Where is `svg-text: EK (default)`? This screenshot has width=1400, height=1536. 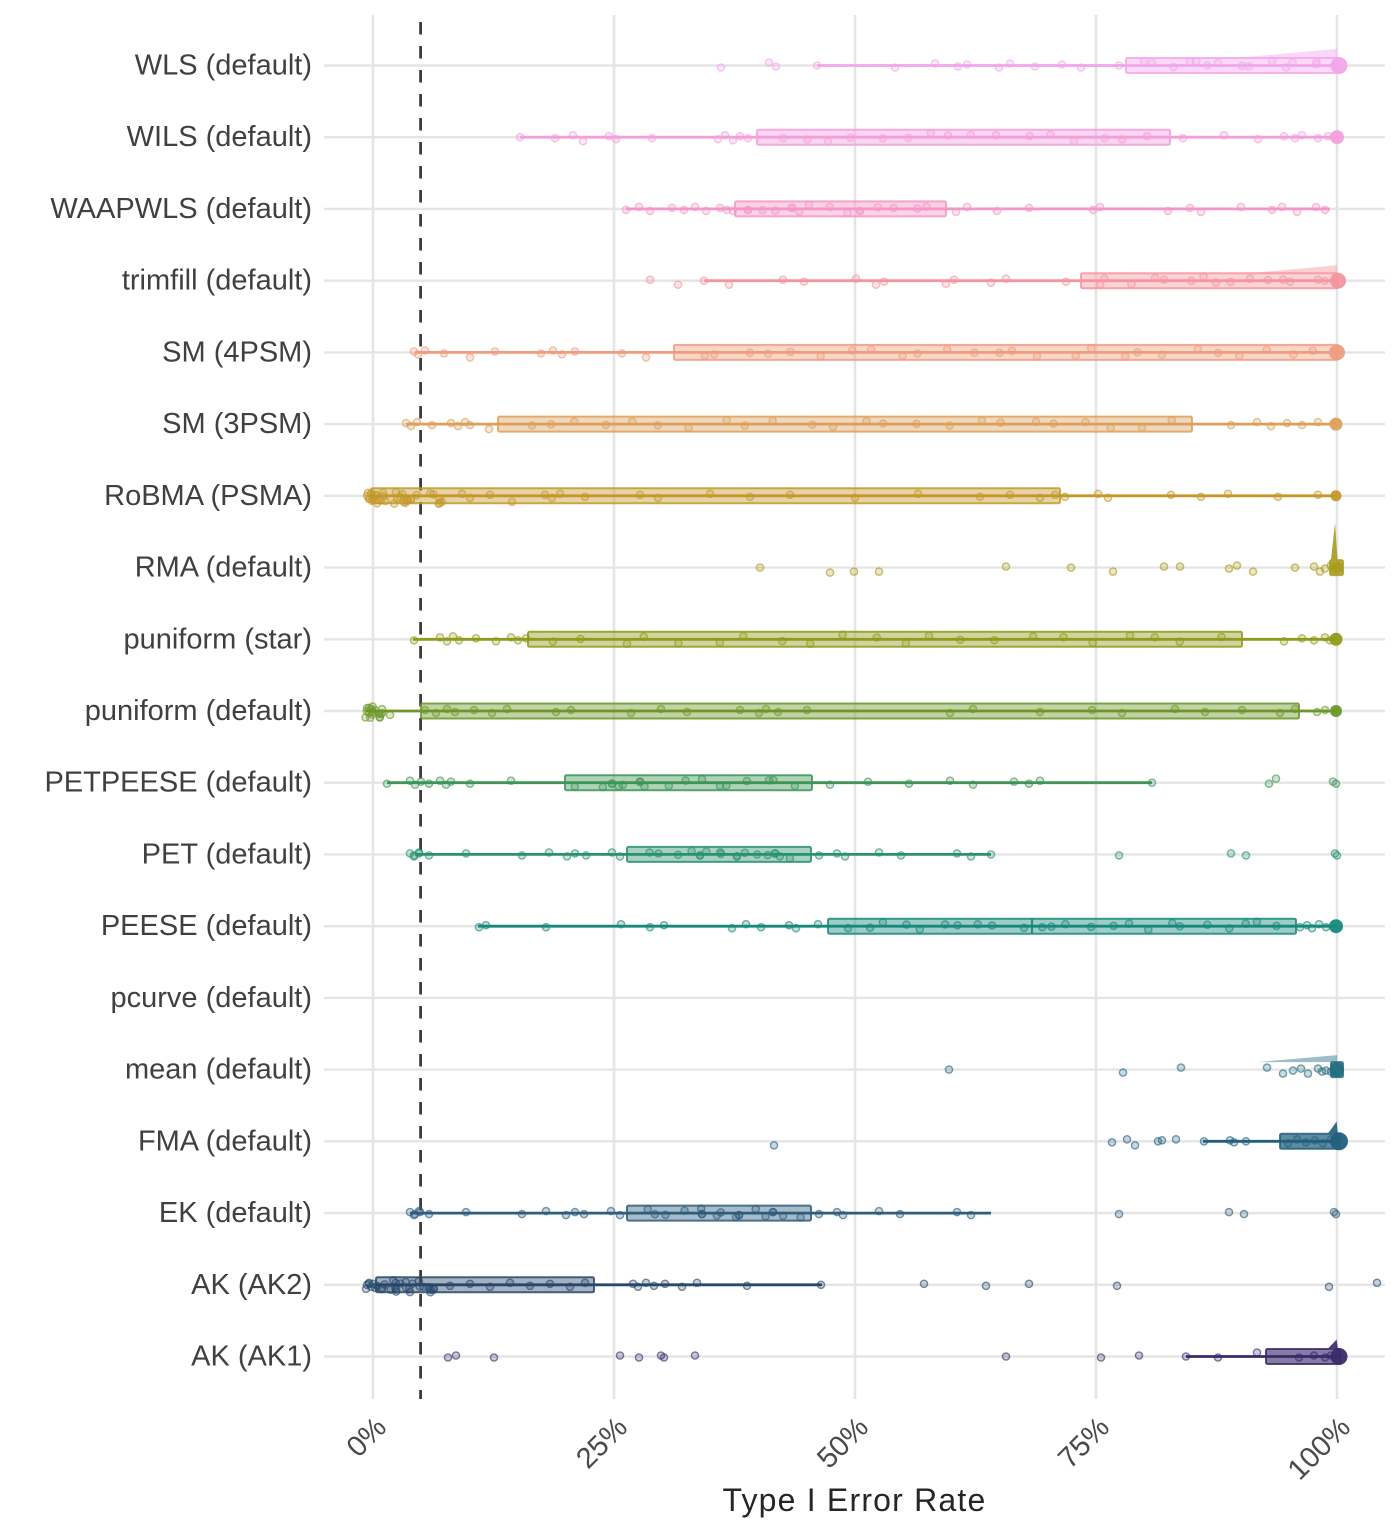 svg-text: EK (default) is located at coordinates (235, 1213).